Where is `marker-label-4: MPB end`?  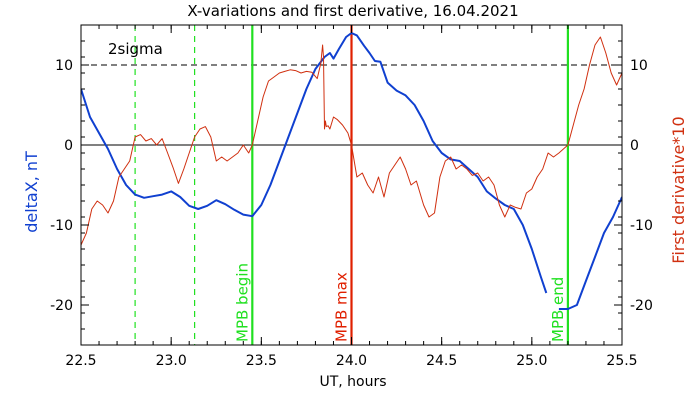
marker-label-4: MPB end is located at coordinates (558, 309).